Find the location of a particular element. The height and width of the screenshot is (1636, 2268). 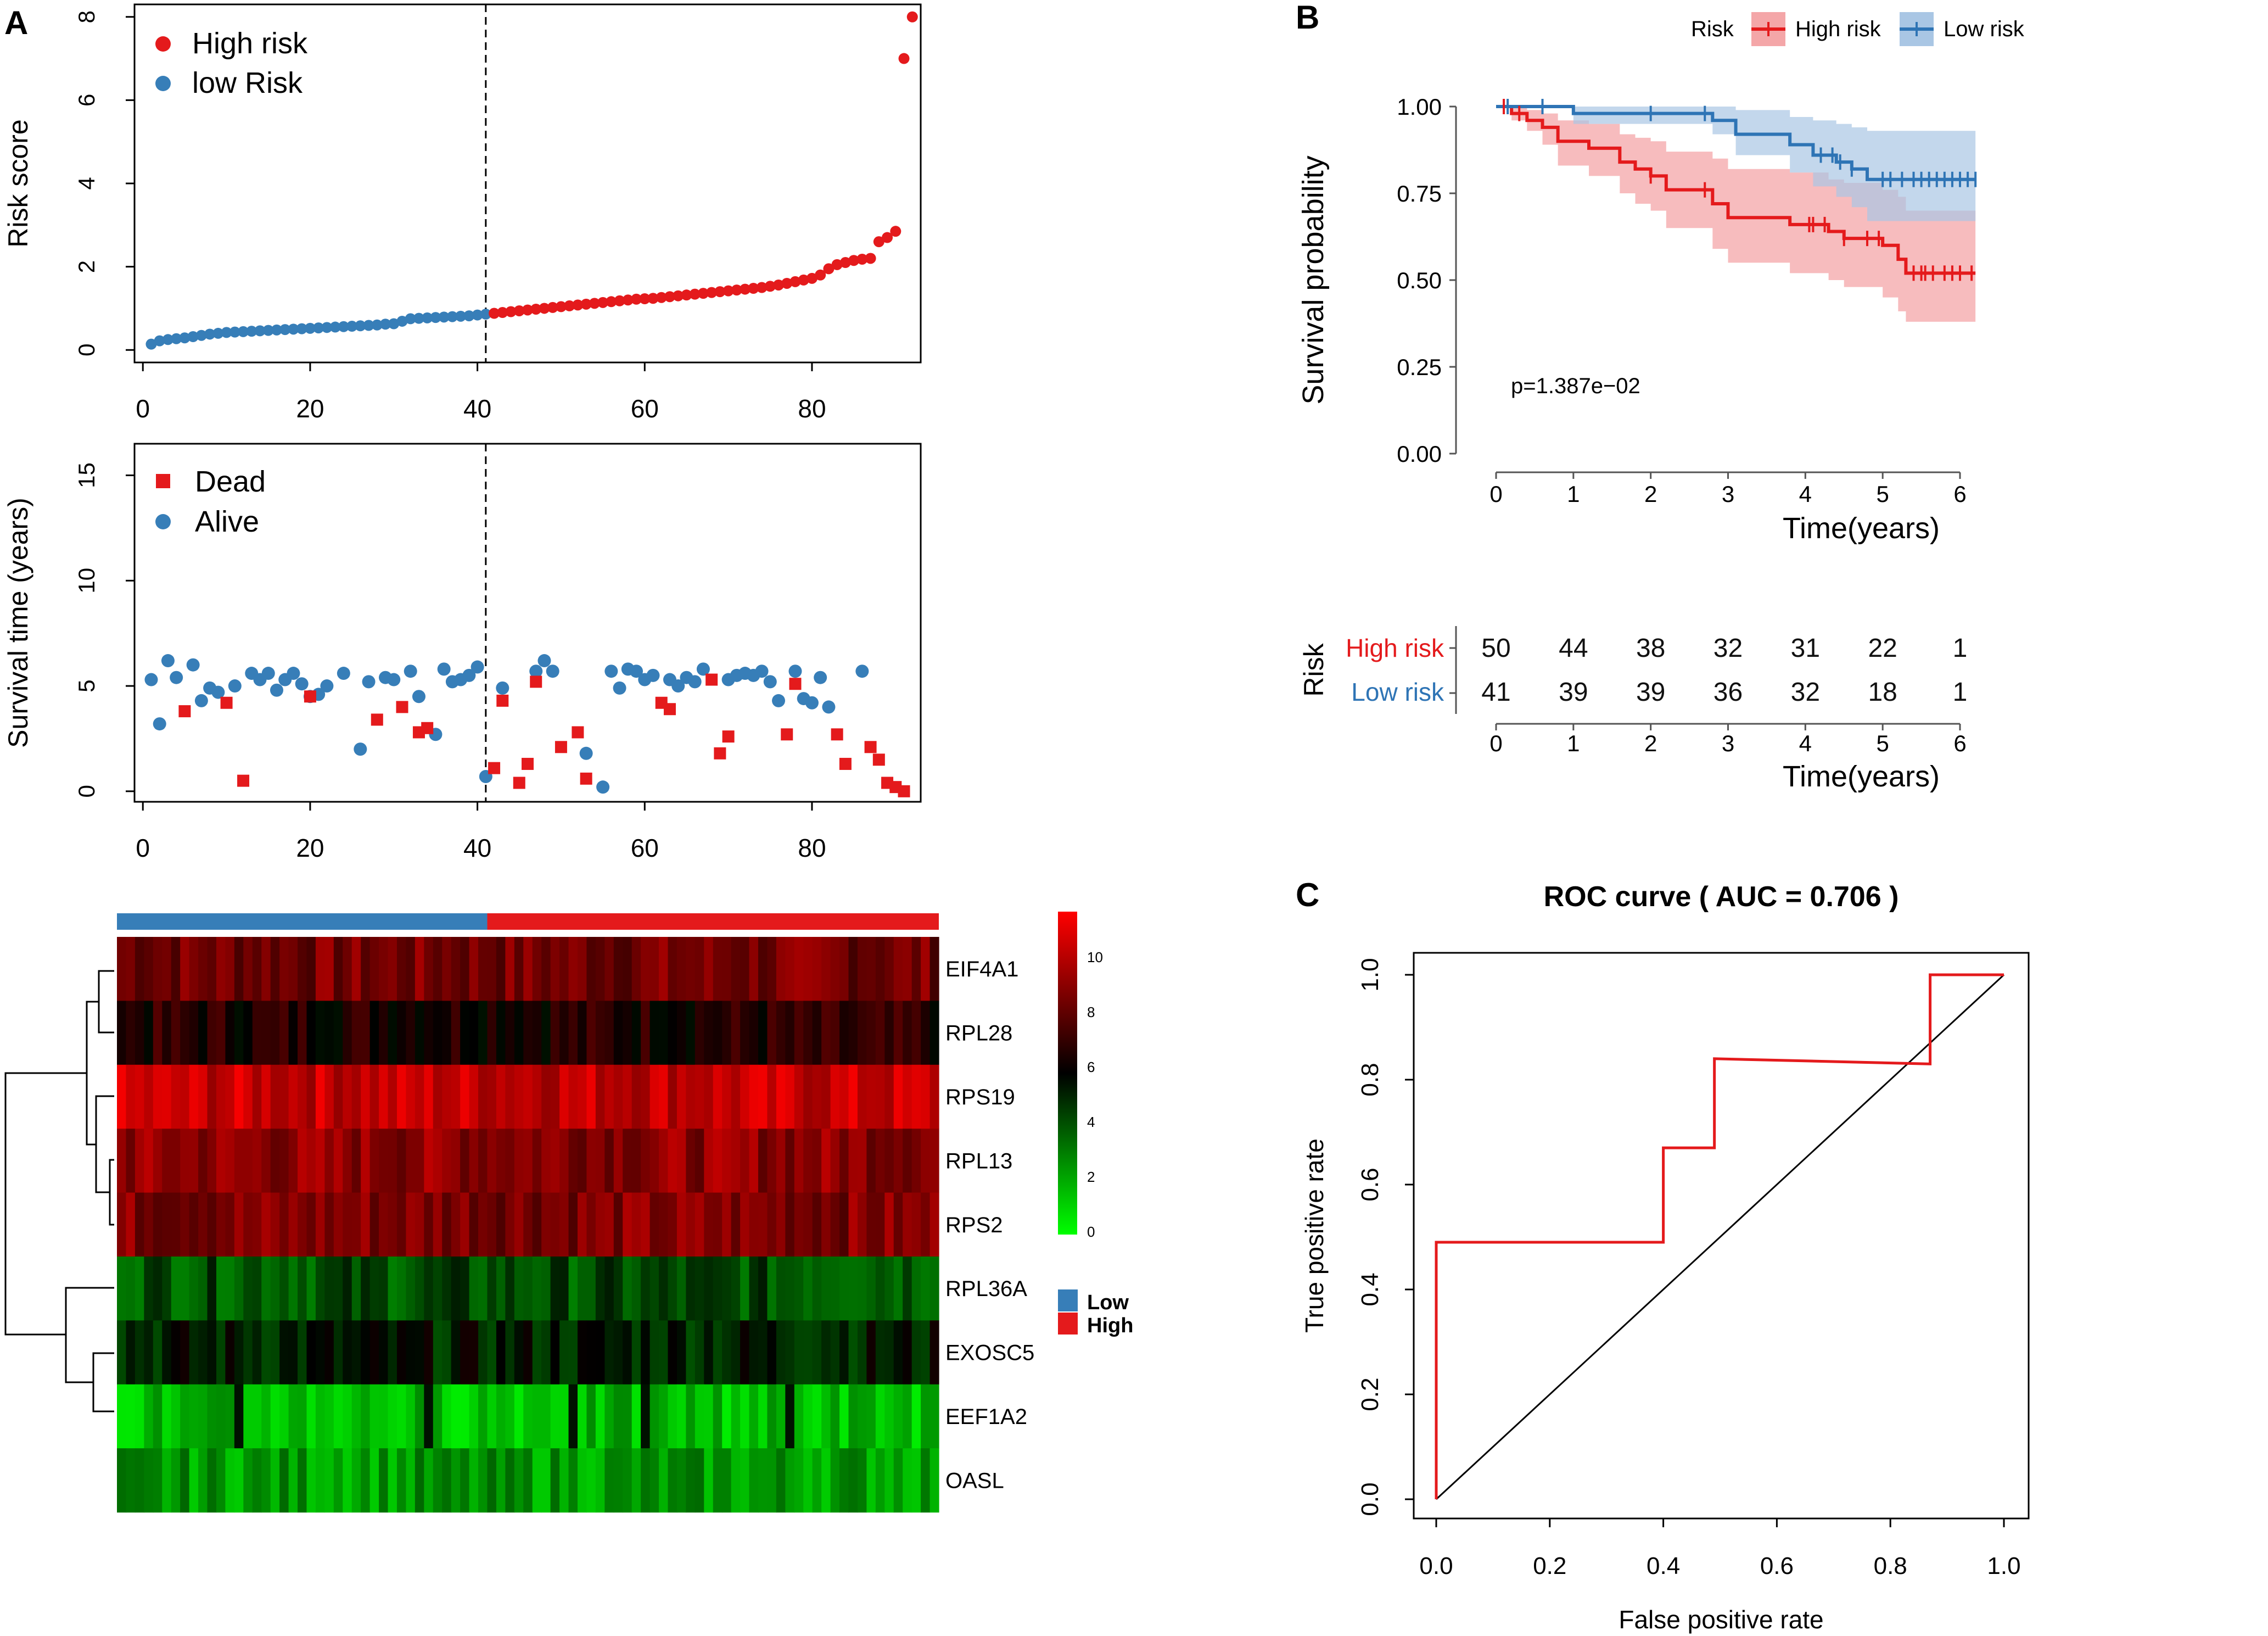

roc-title: ROC curve ( AUC = 0.706 ) is located at coordinates (1722, 897).